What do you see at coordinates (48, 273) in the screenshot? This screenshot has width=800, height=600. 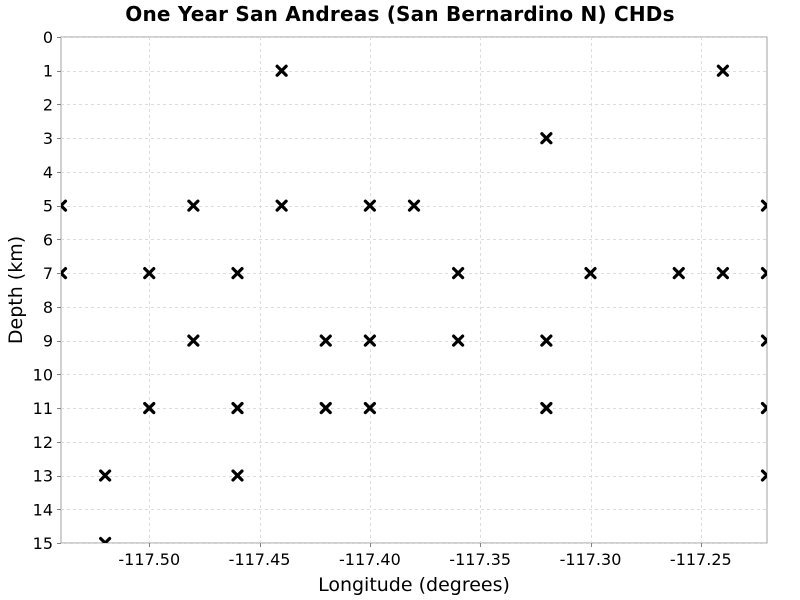 I see `y-tick-label: 7` at bounding box center [48, 273].